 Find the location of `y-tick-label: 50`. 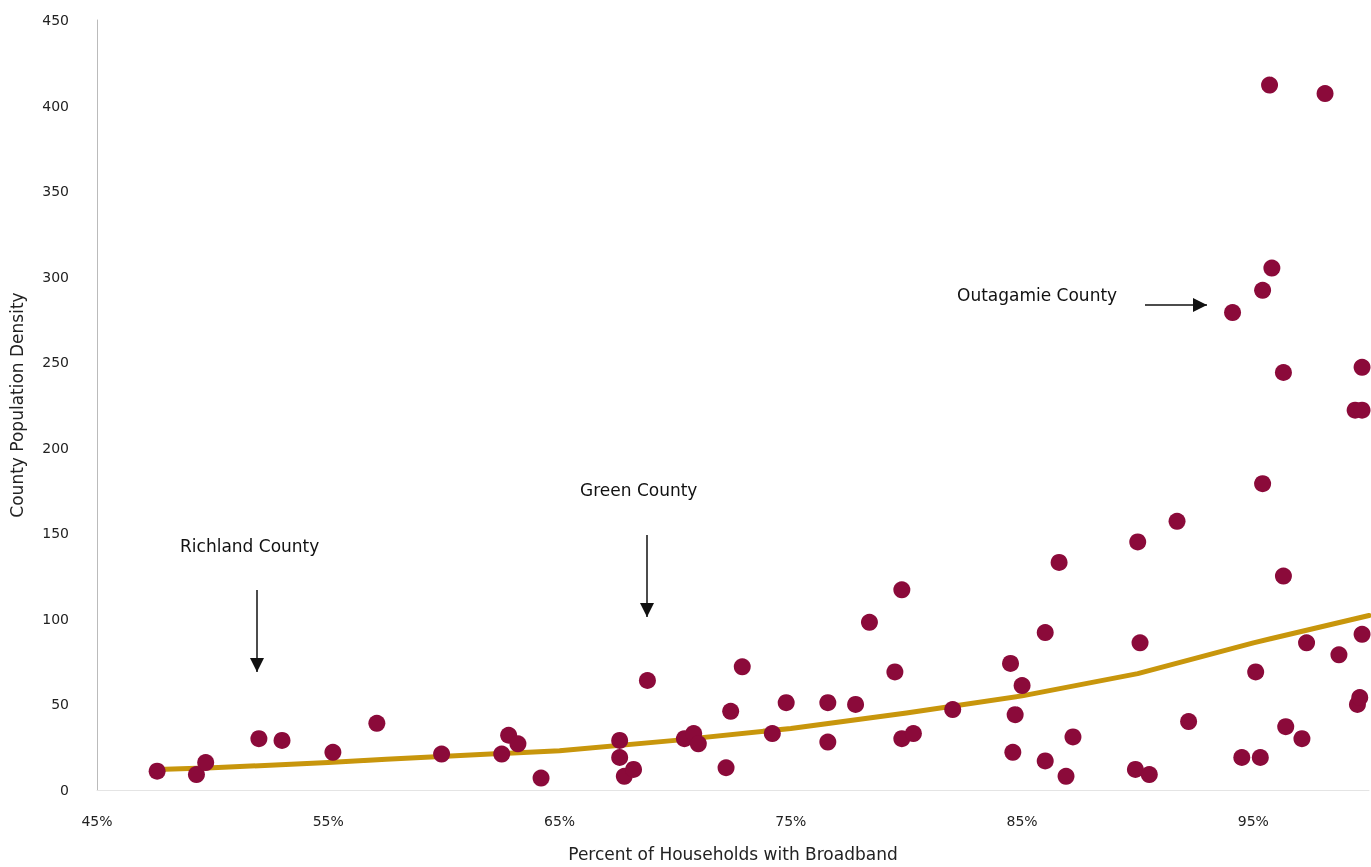

y-tick-label: 50 is located at coordinates (60, 704).